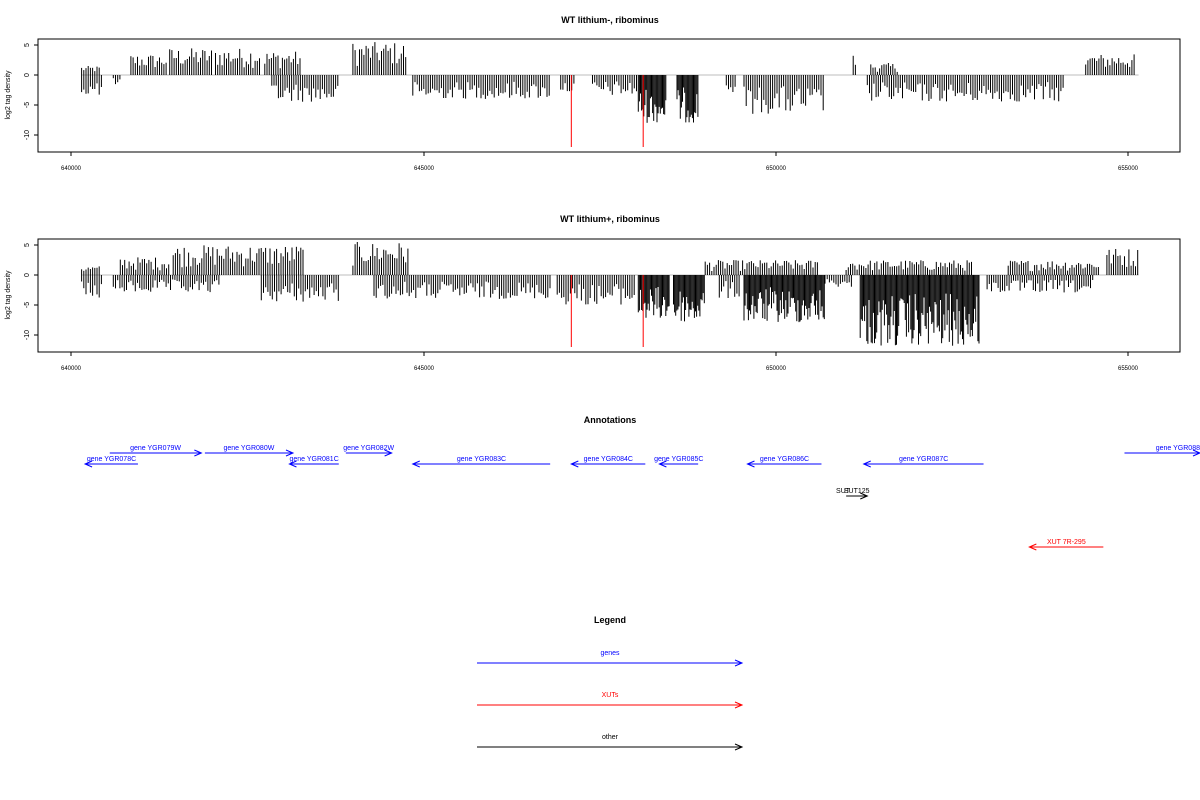  What do you see at coordinates (610, 700) in the screenshot?
I see `legend-item: XUTs` at bounding box center [610, 700].